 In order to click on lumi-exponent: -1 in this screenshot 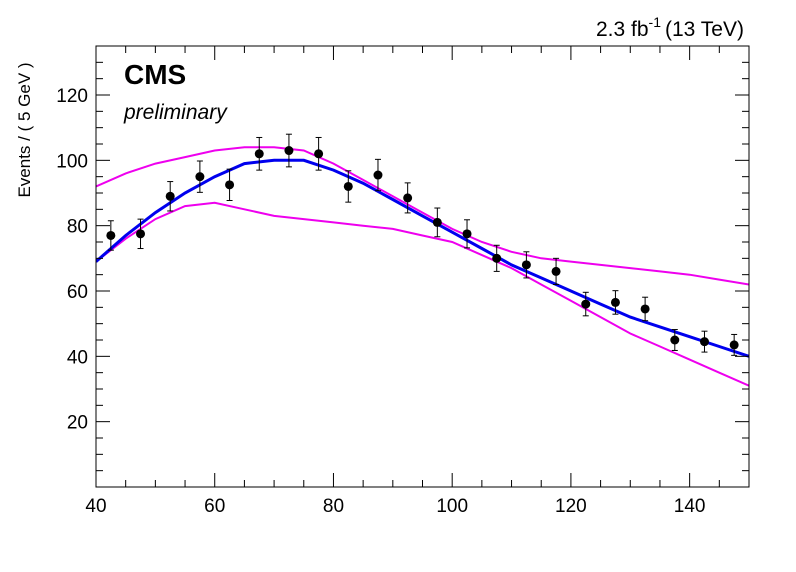, I will do `click(655, 22)`.